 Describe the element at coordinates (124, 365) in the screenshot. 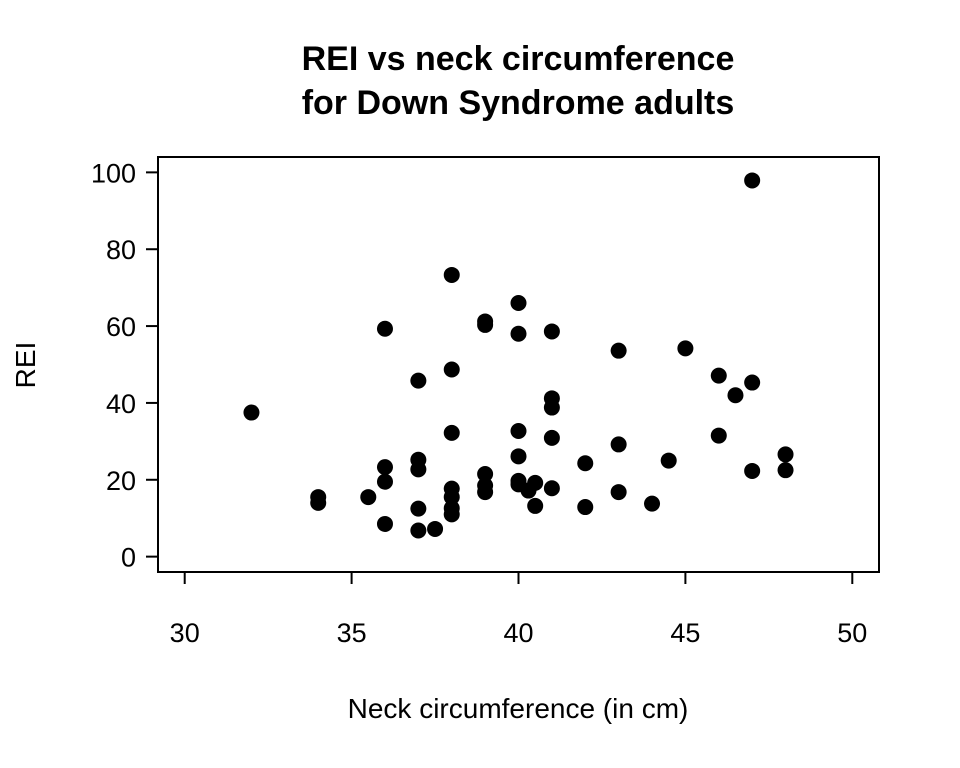

I see `y-axis-ticks: 0 20 40 60 80 100` at that location.